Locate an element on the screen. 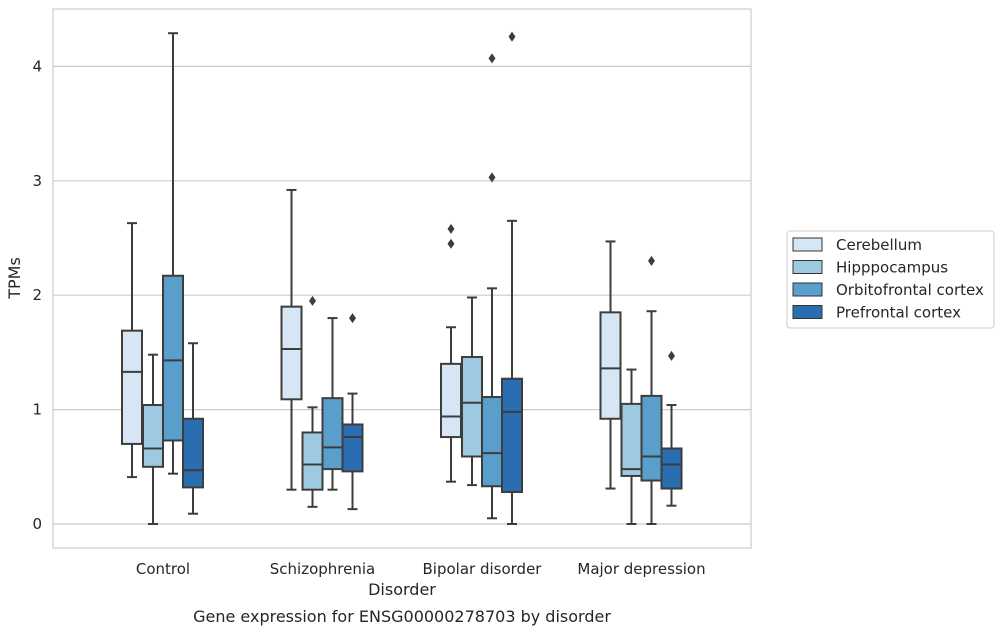 This screenshot has width=1003, height=638. x-tick-label: Bipolar disorder is located at coordinates (483, 569).